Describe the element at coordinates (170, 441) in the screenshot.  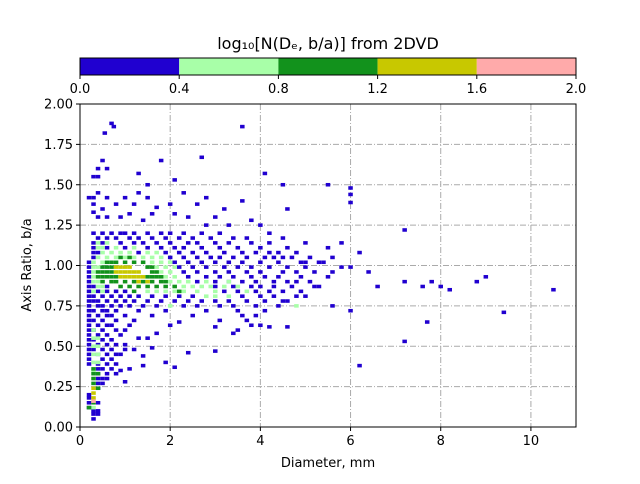
I see `x-tick-label: 2` at that location.